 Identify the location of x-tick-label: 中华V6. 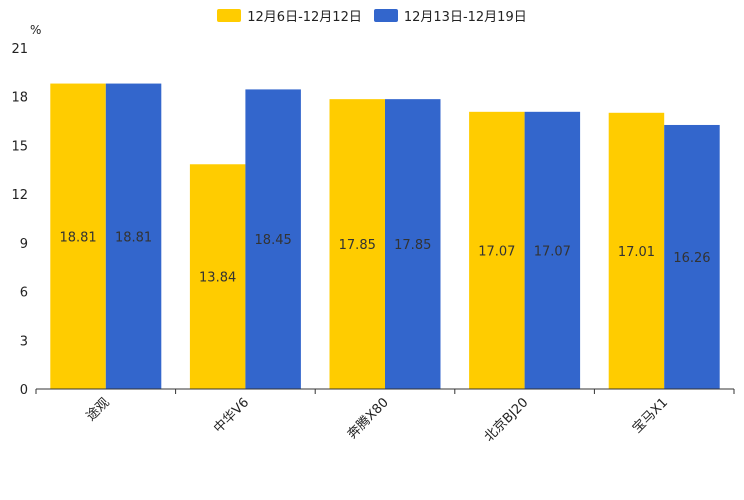
(231, 415).